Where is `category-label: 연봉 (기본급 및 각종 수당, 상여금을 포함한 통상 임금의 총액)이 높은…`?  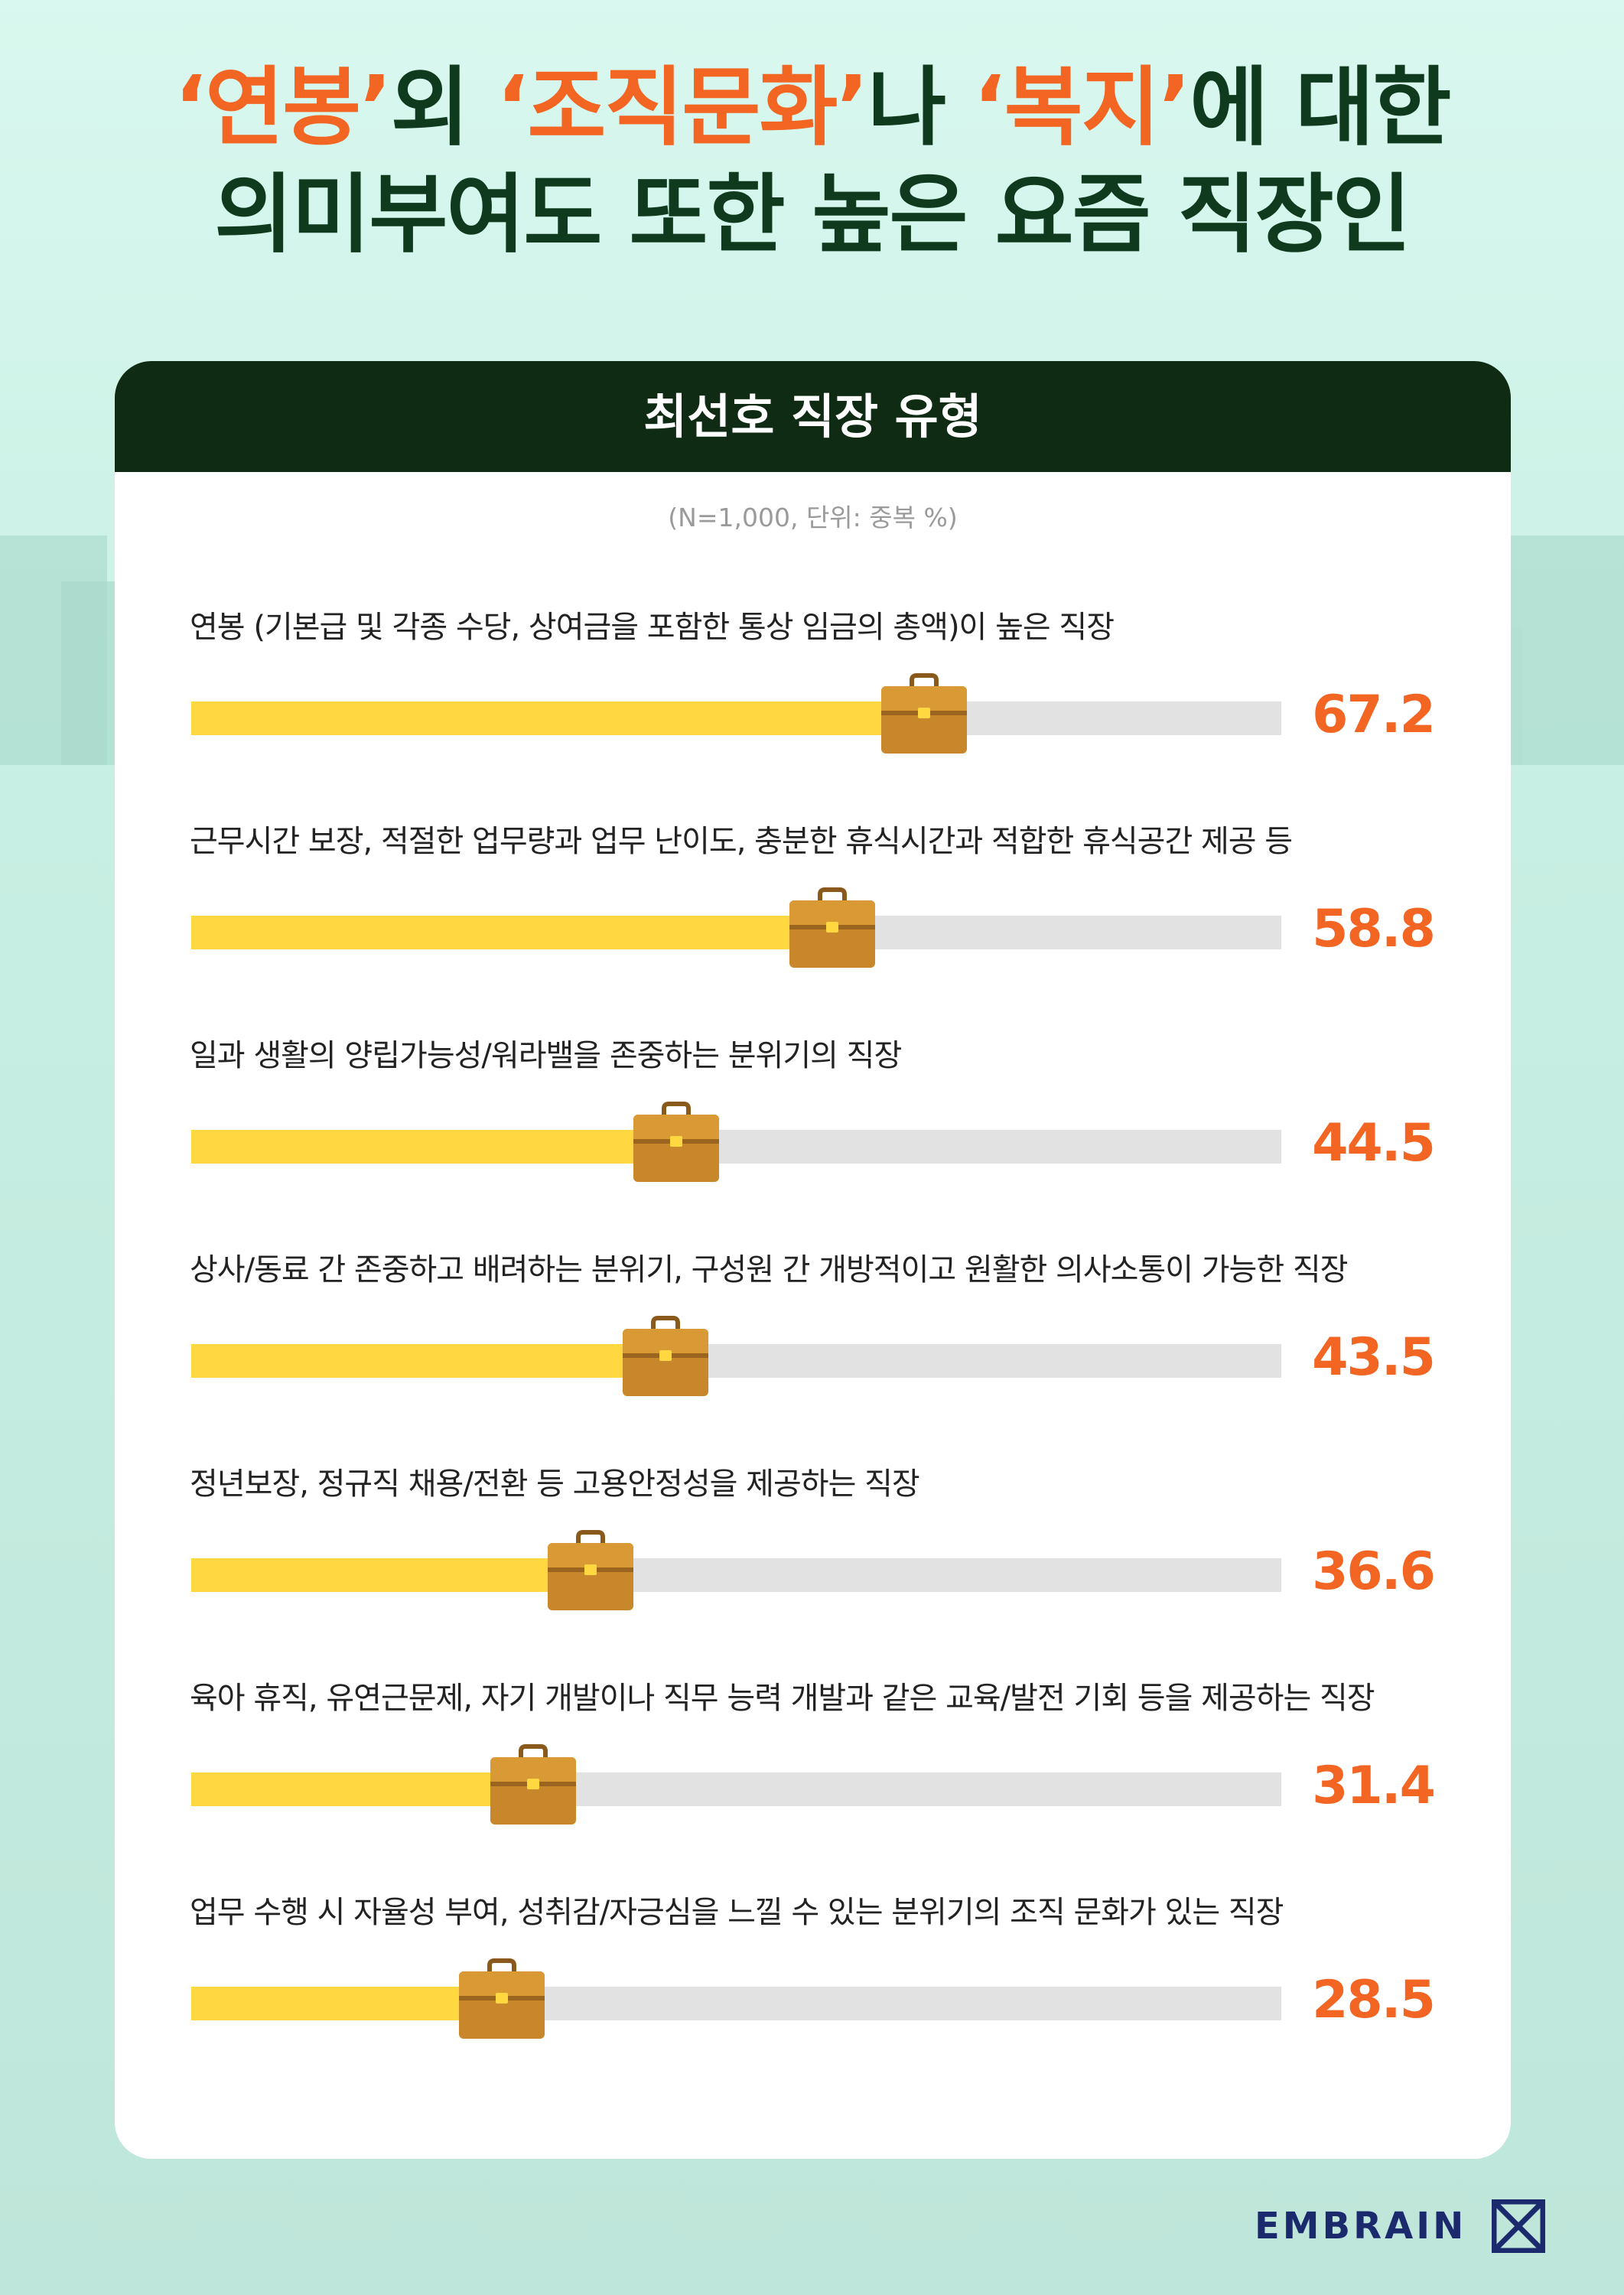
category-label: 연봉 (기본급 및 각종 수당, 상여금을 포함한 통상 임금의 총액)이 높은… is located at coordinates (652, 627).